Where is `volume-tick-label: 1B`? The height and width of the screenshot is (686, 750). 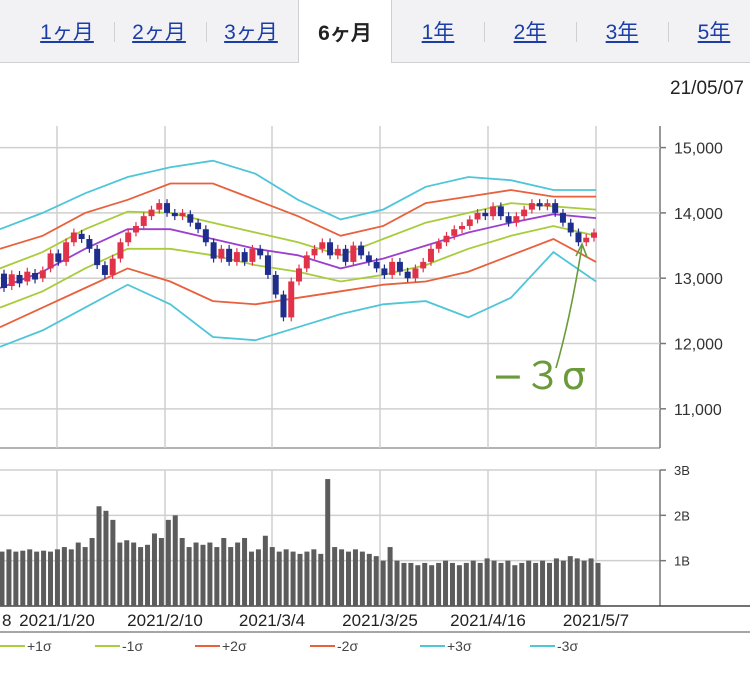 volume-tick-label: 1B is located at coordinates (682, 561).